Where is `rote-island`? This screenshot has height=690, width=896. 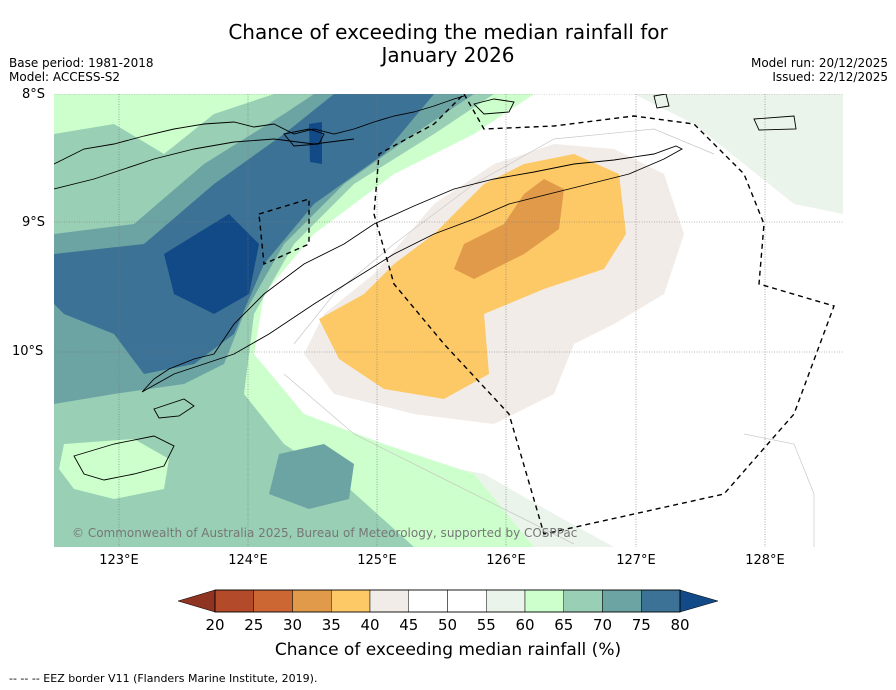
rote-island is located at coordinates (174, 408).